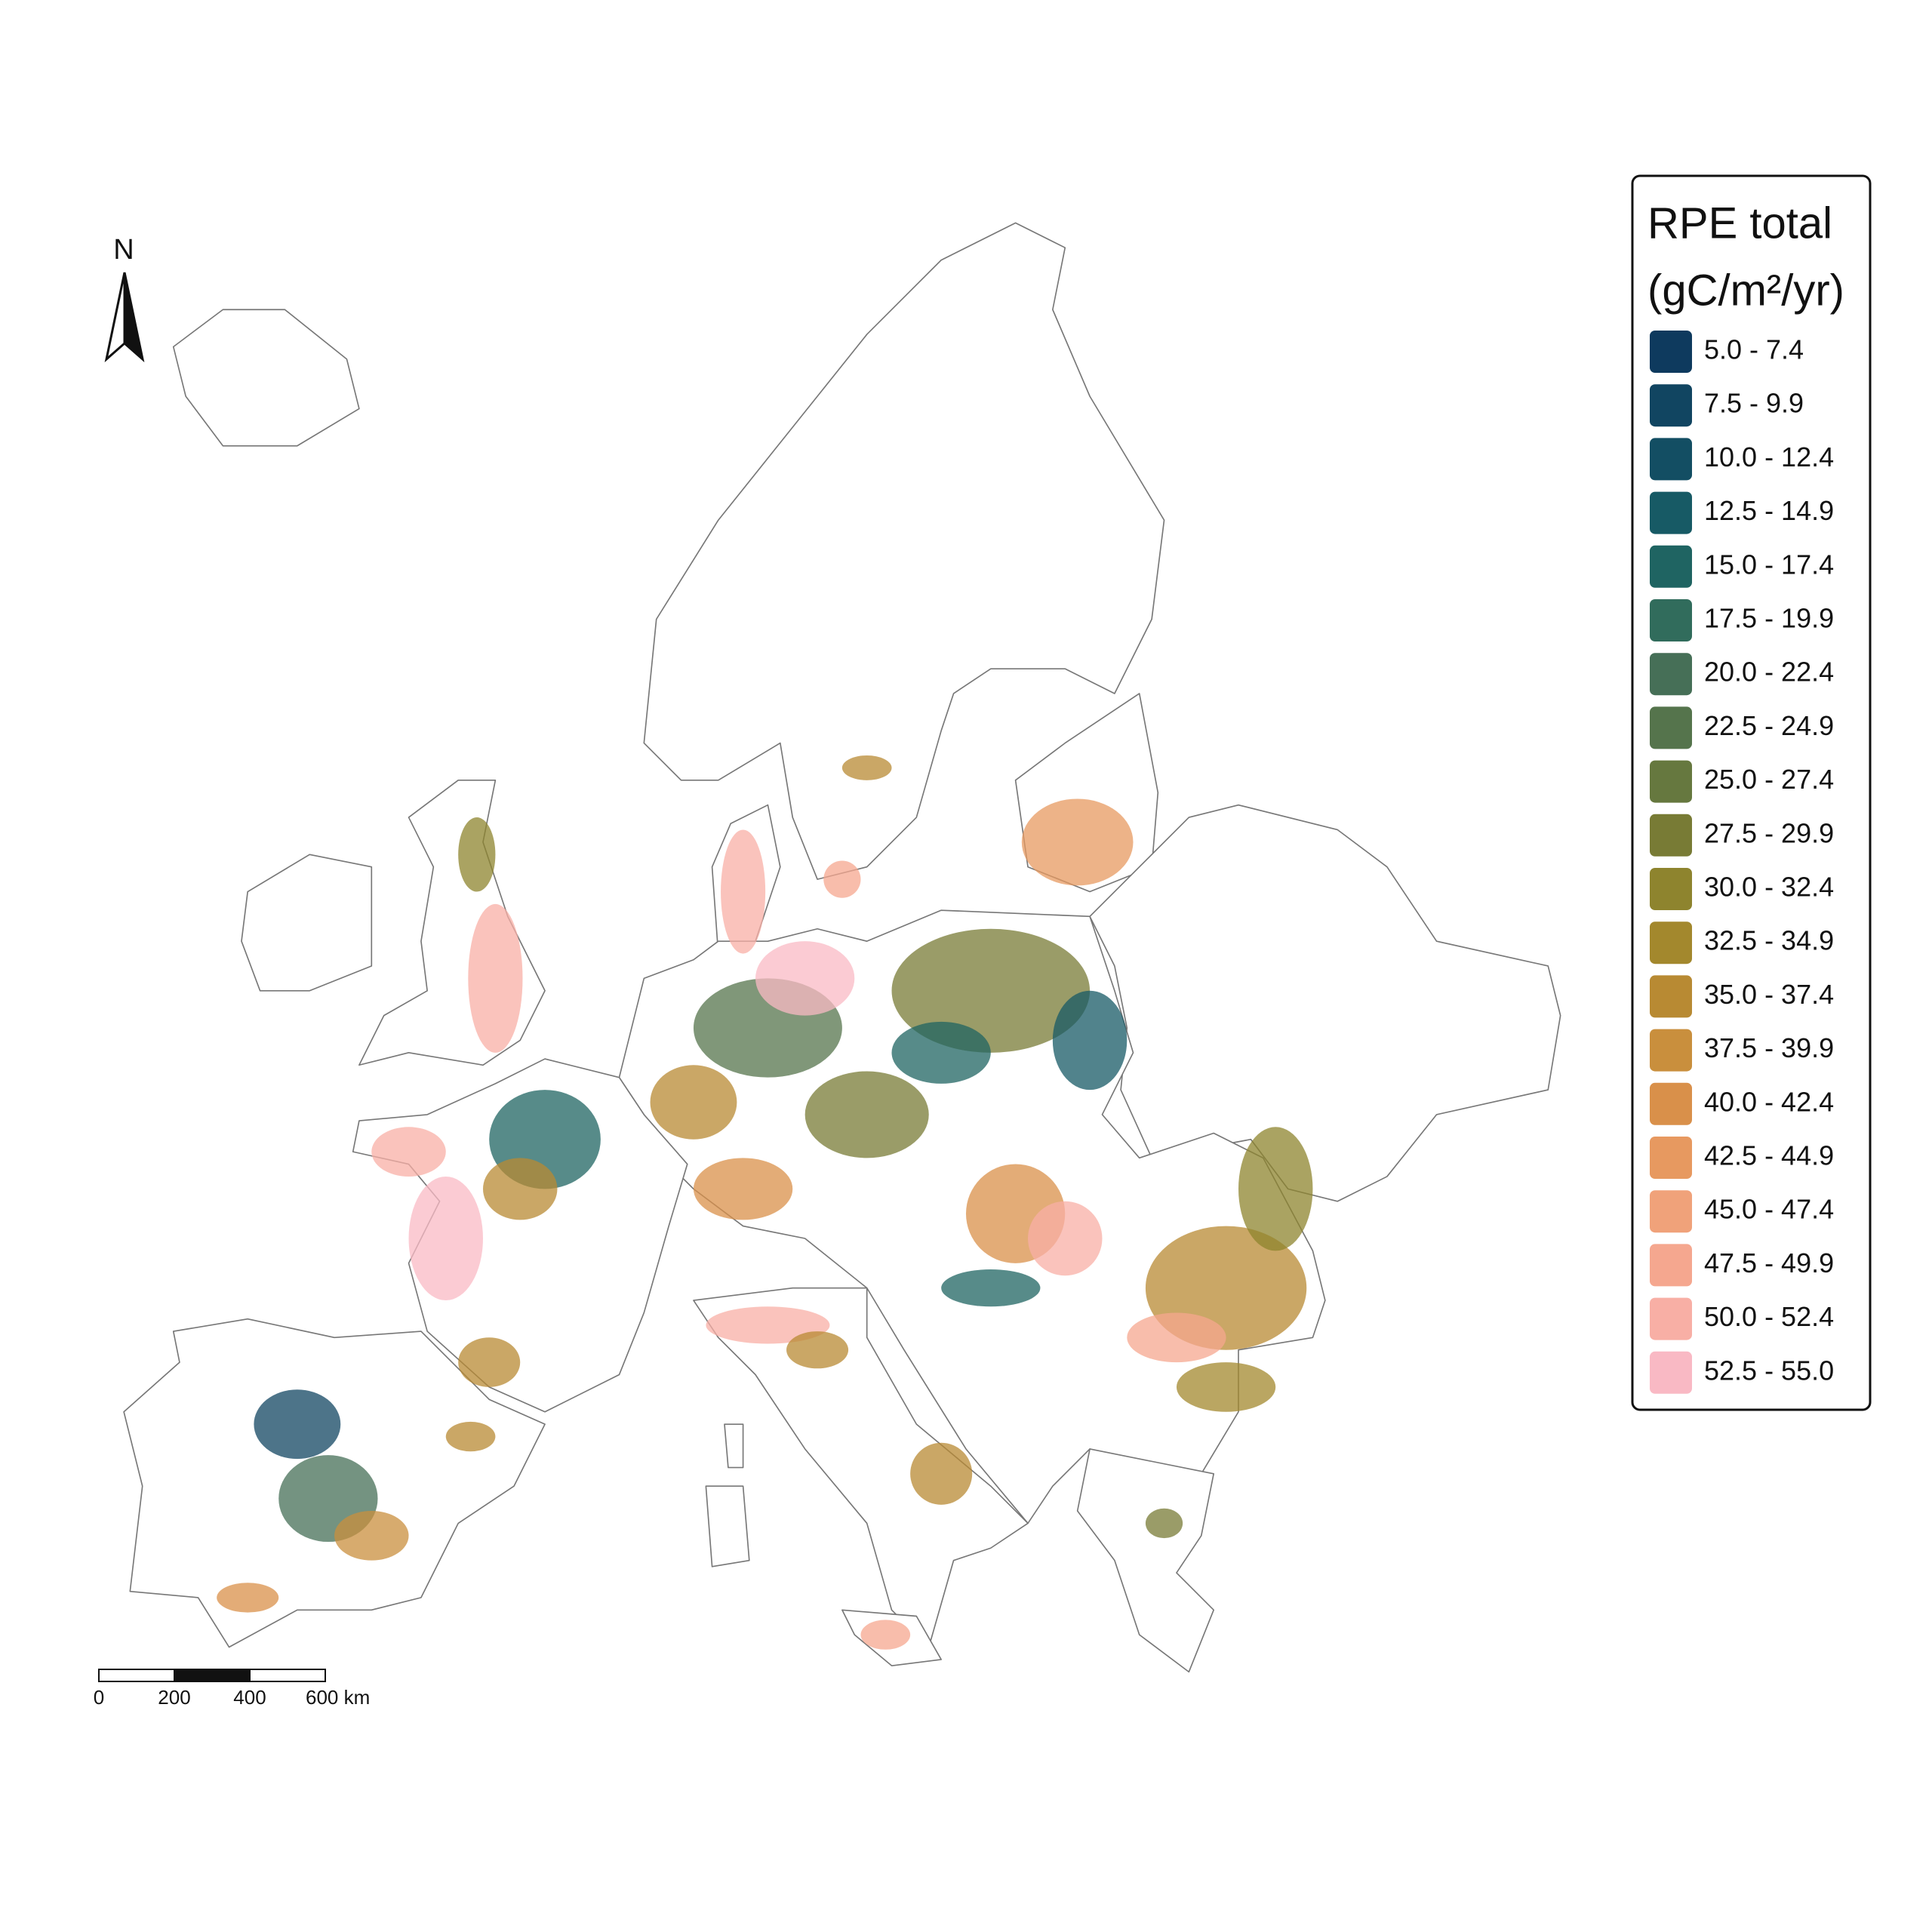 This screenshot has height=1932, width=1932. What do you see at coordinates (1769, 510) in the screenshot?
I see `legend-label: 12.5 - 14.9` at bounding box center [1769, 510].